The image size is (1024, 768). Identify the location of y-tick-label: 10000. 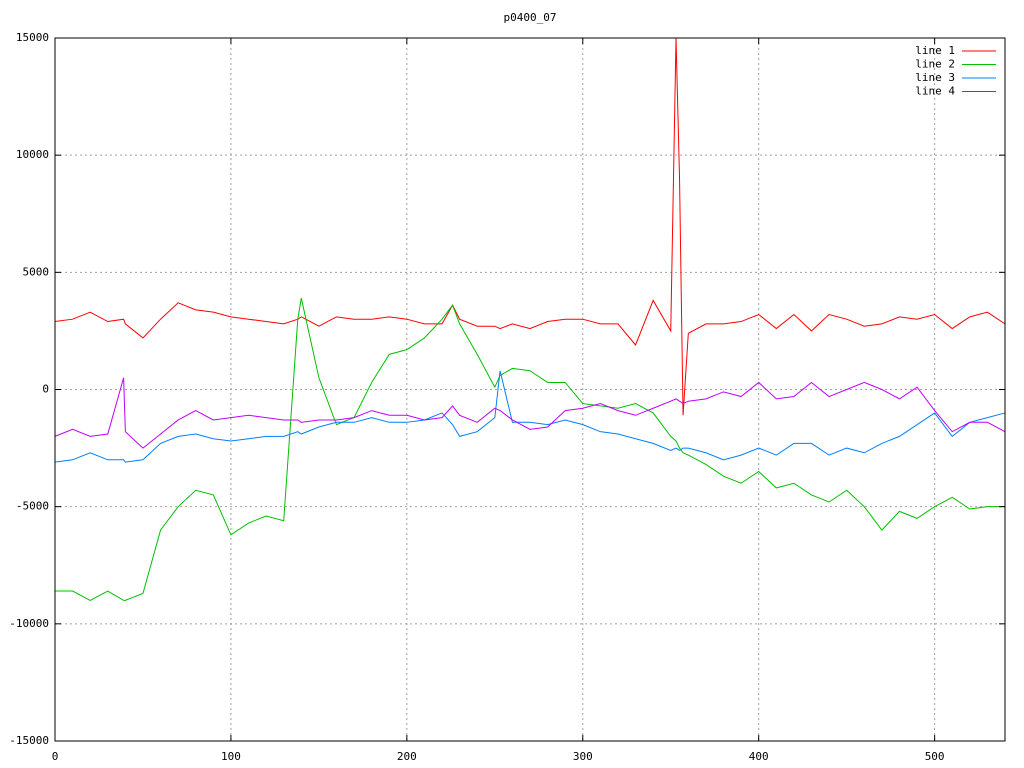
(32, 154).